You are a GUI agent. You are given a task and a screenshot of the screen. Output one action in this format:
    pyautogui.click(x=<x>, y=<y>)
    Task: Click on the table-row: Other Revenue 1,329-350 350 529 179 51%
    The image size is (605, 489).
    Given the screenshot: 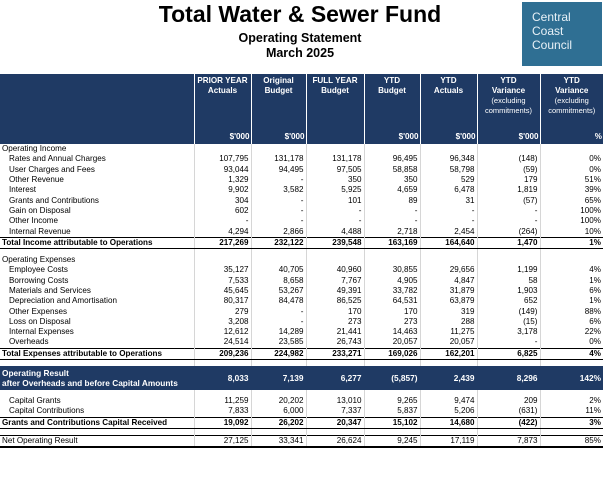 What is the action you would take?
    pyautogui.click(x=301, y=180)
    